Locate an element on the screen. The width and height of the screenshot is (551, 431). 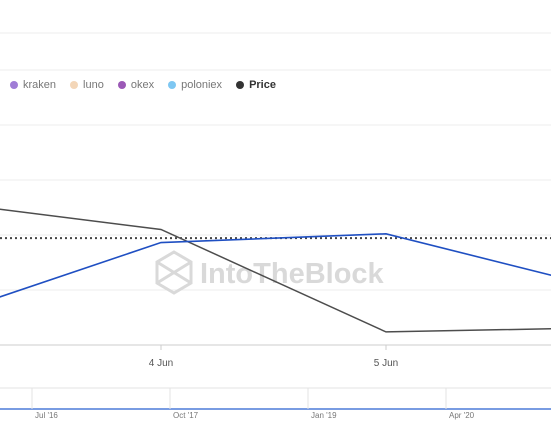
watermark-text: IntoTheBlock is located at coordinates (292, 274).